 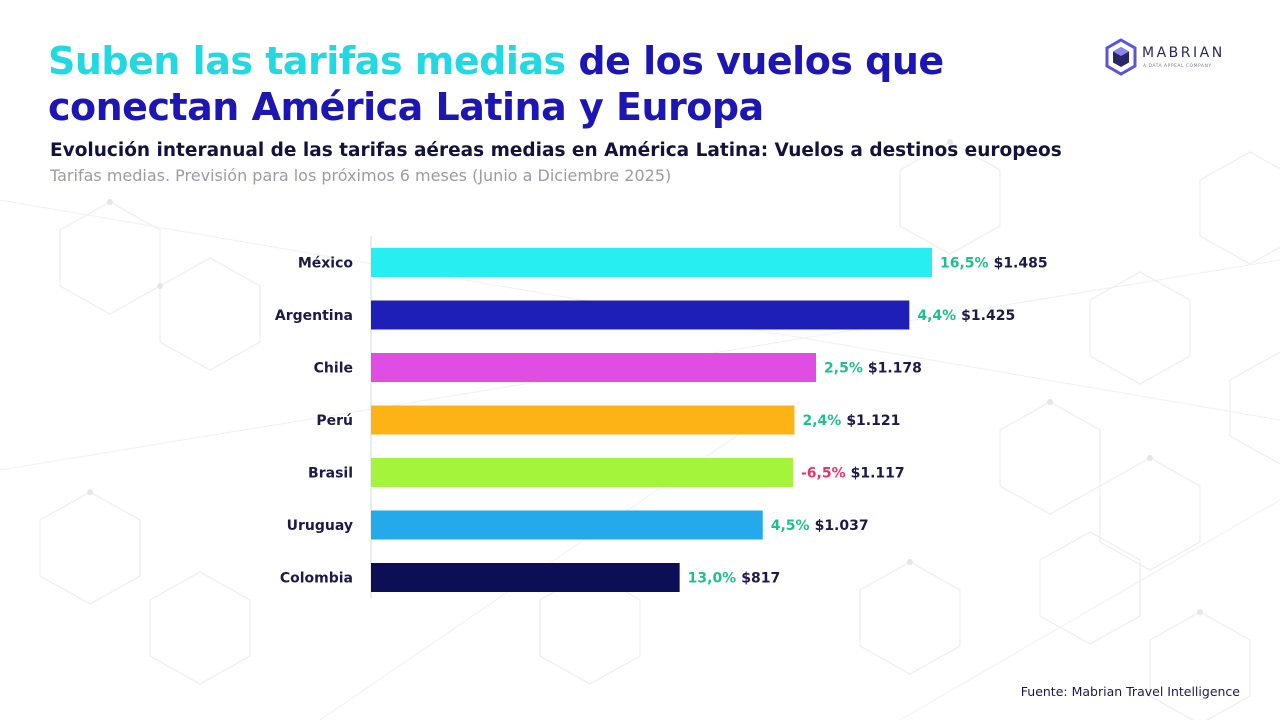 I want to click on title-highlight: Suben las tarifas medias, so click(x=307, y=61).